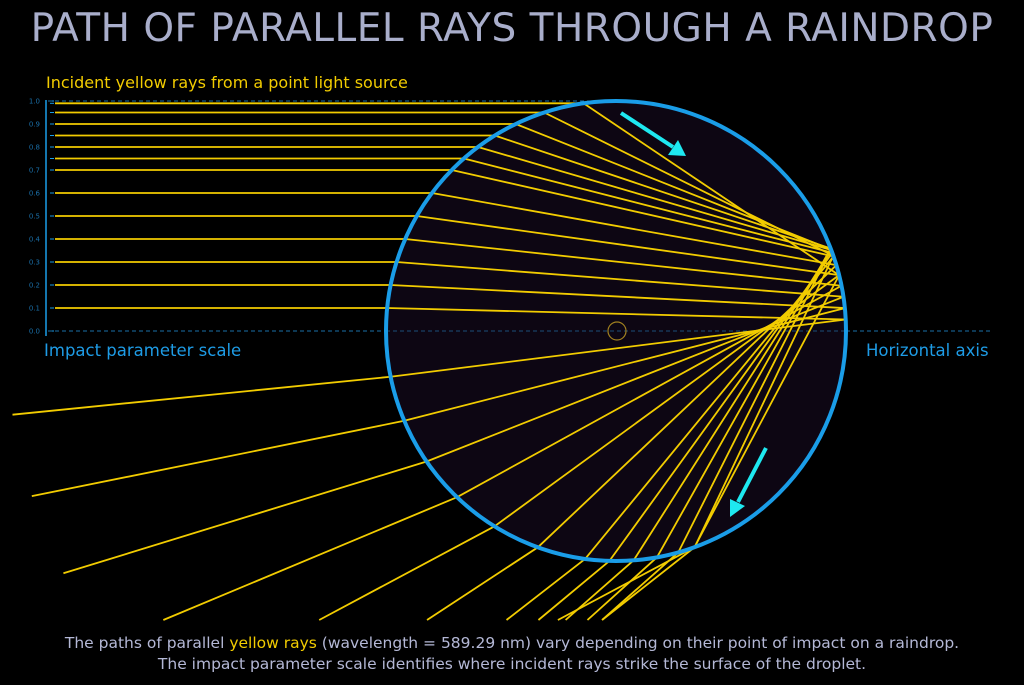 The width and height of the screenshot is (1024, 685). I want to click on scale-tick-label: 0.8, so click(34, 148).